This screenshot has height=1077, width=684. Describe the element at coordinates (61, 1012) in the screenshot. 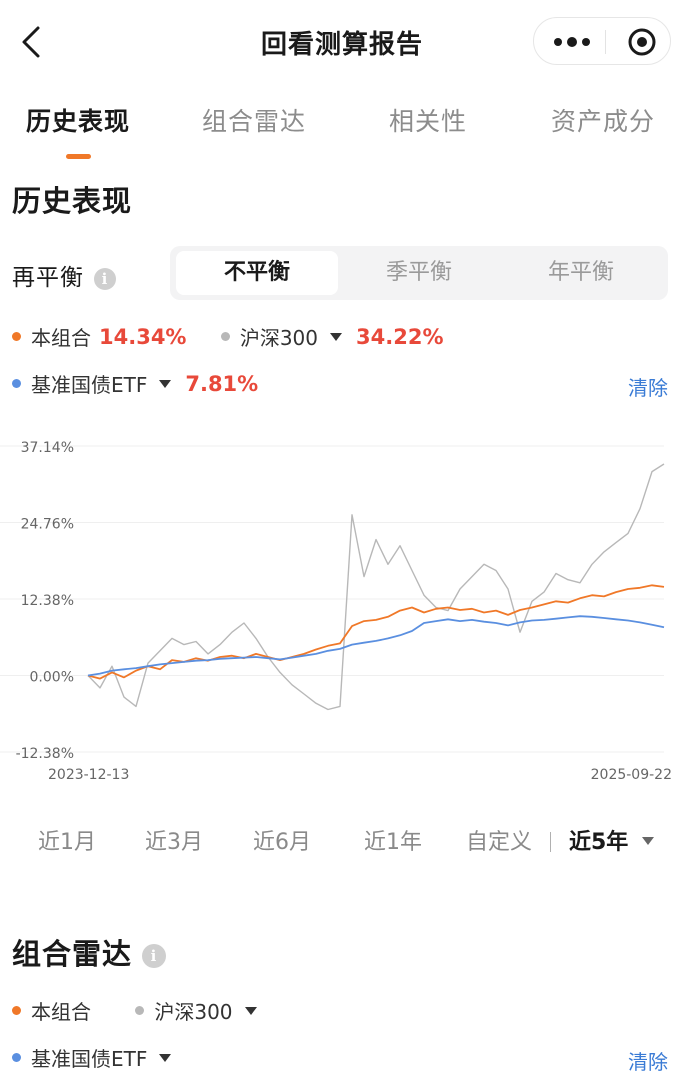

I see `radar-legend-name-portfolio: 本组合` at that location.